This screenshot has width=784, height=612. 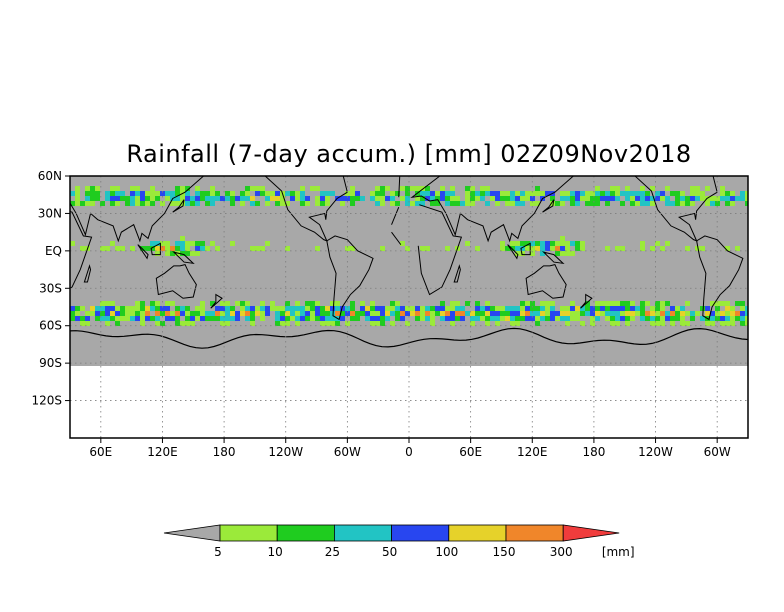 What do you see at coordinates (534, 533) in the screenshot?
I see `colorbar-segment` at bounding box center [534, 533].